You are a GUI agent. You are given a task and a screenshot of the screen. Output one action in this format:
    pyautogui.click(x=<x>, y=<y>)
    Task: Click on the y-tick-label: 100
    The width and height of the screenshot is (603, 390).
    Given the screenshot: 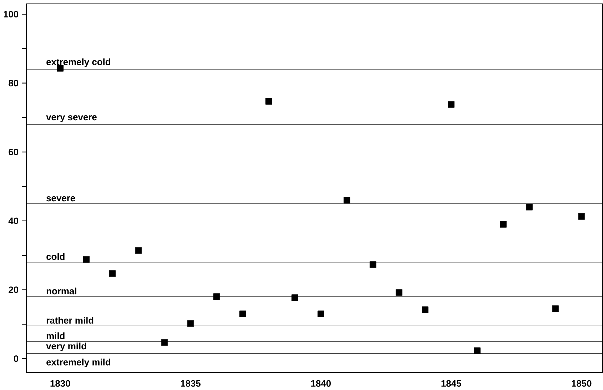 What is the action you would take?
    pyautogui.click(x=11, y=14)
    